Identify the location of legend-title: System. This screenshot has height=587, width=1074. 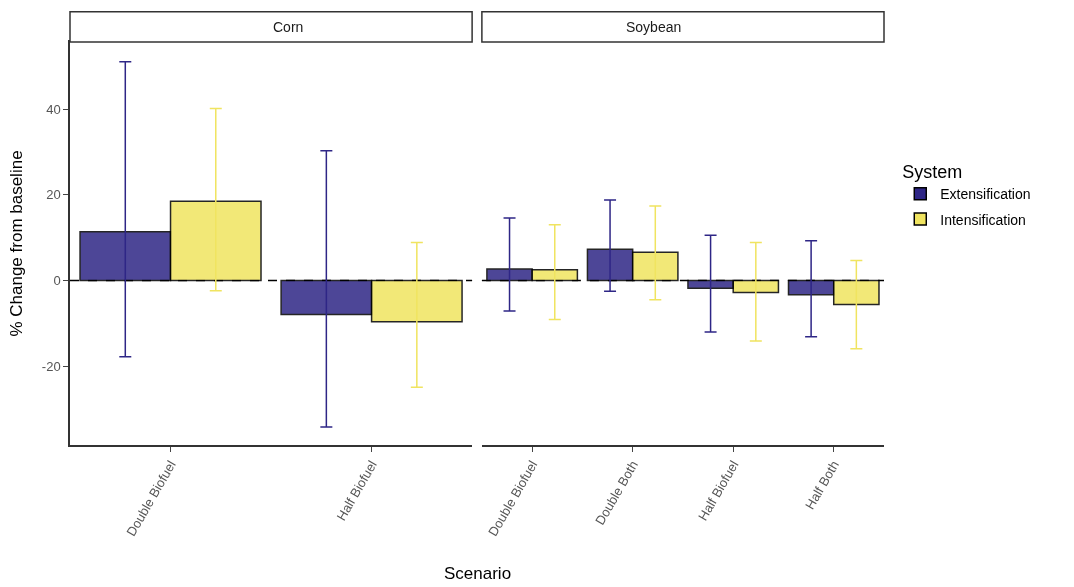
(932, 172).